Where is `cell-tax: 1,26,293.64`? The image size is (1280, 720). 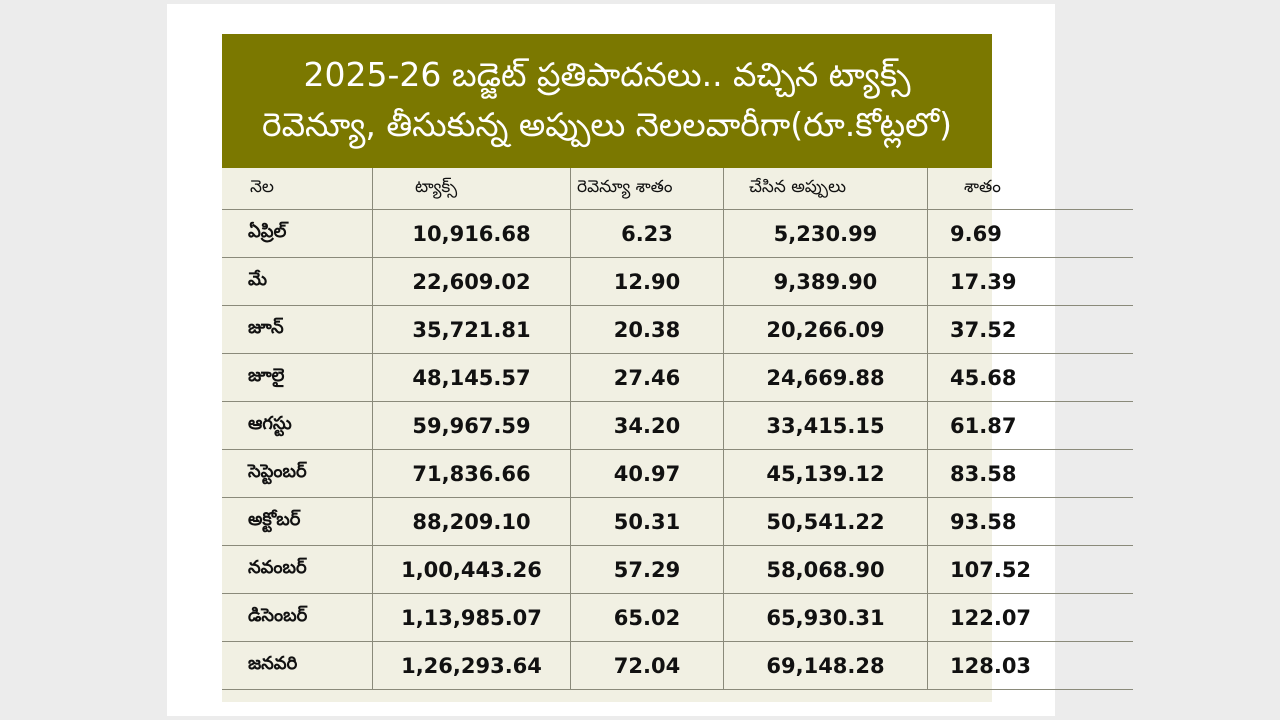 cell-tax: 1,26,293.64 is located at coordinates (471, 665).